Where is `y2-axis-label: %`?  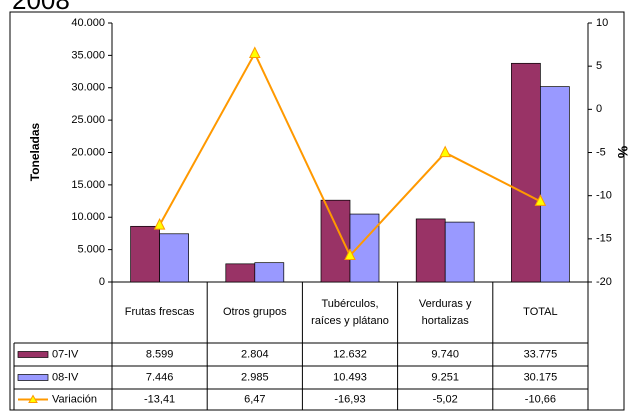 y2-axis-label: % is located at coordinates (623, 151).